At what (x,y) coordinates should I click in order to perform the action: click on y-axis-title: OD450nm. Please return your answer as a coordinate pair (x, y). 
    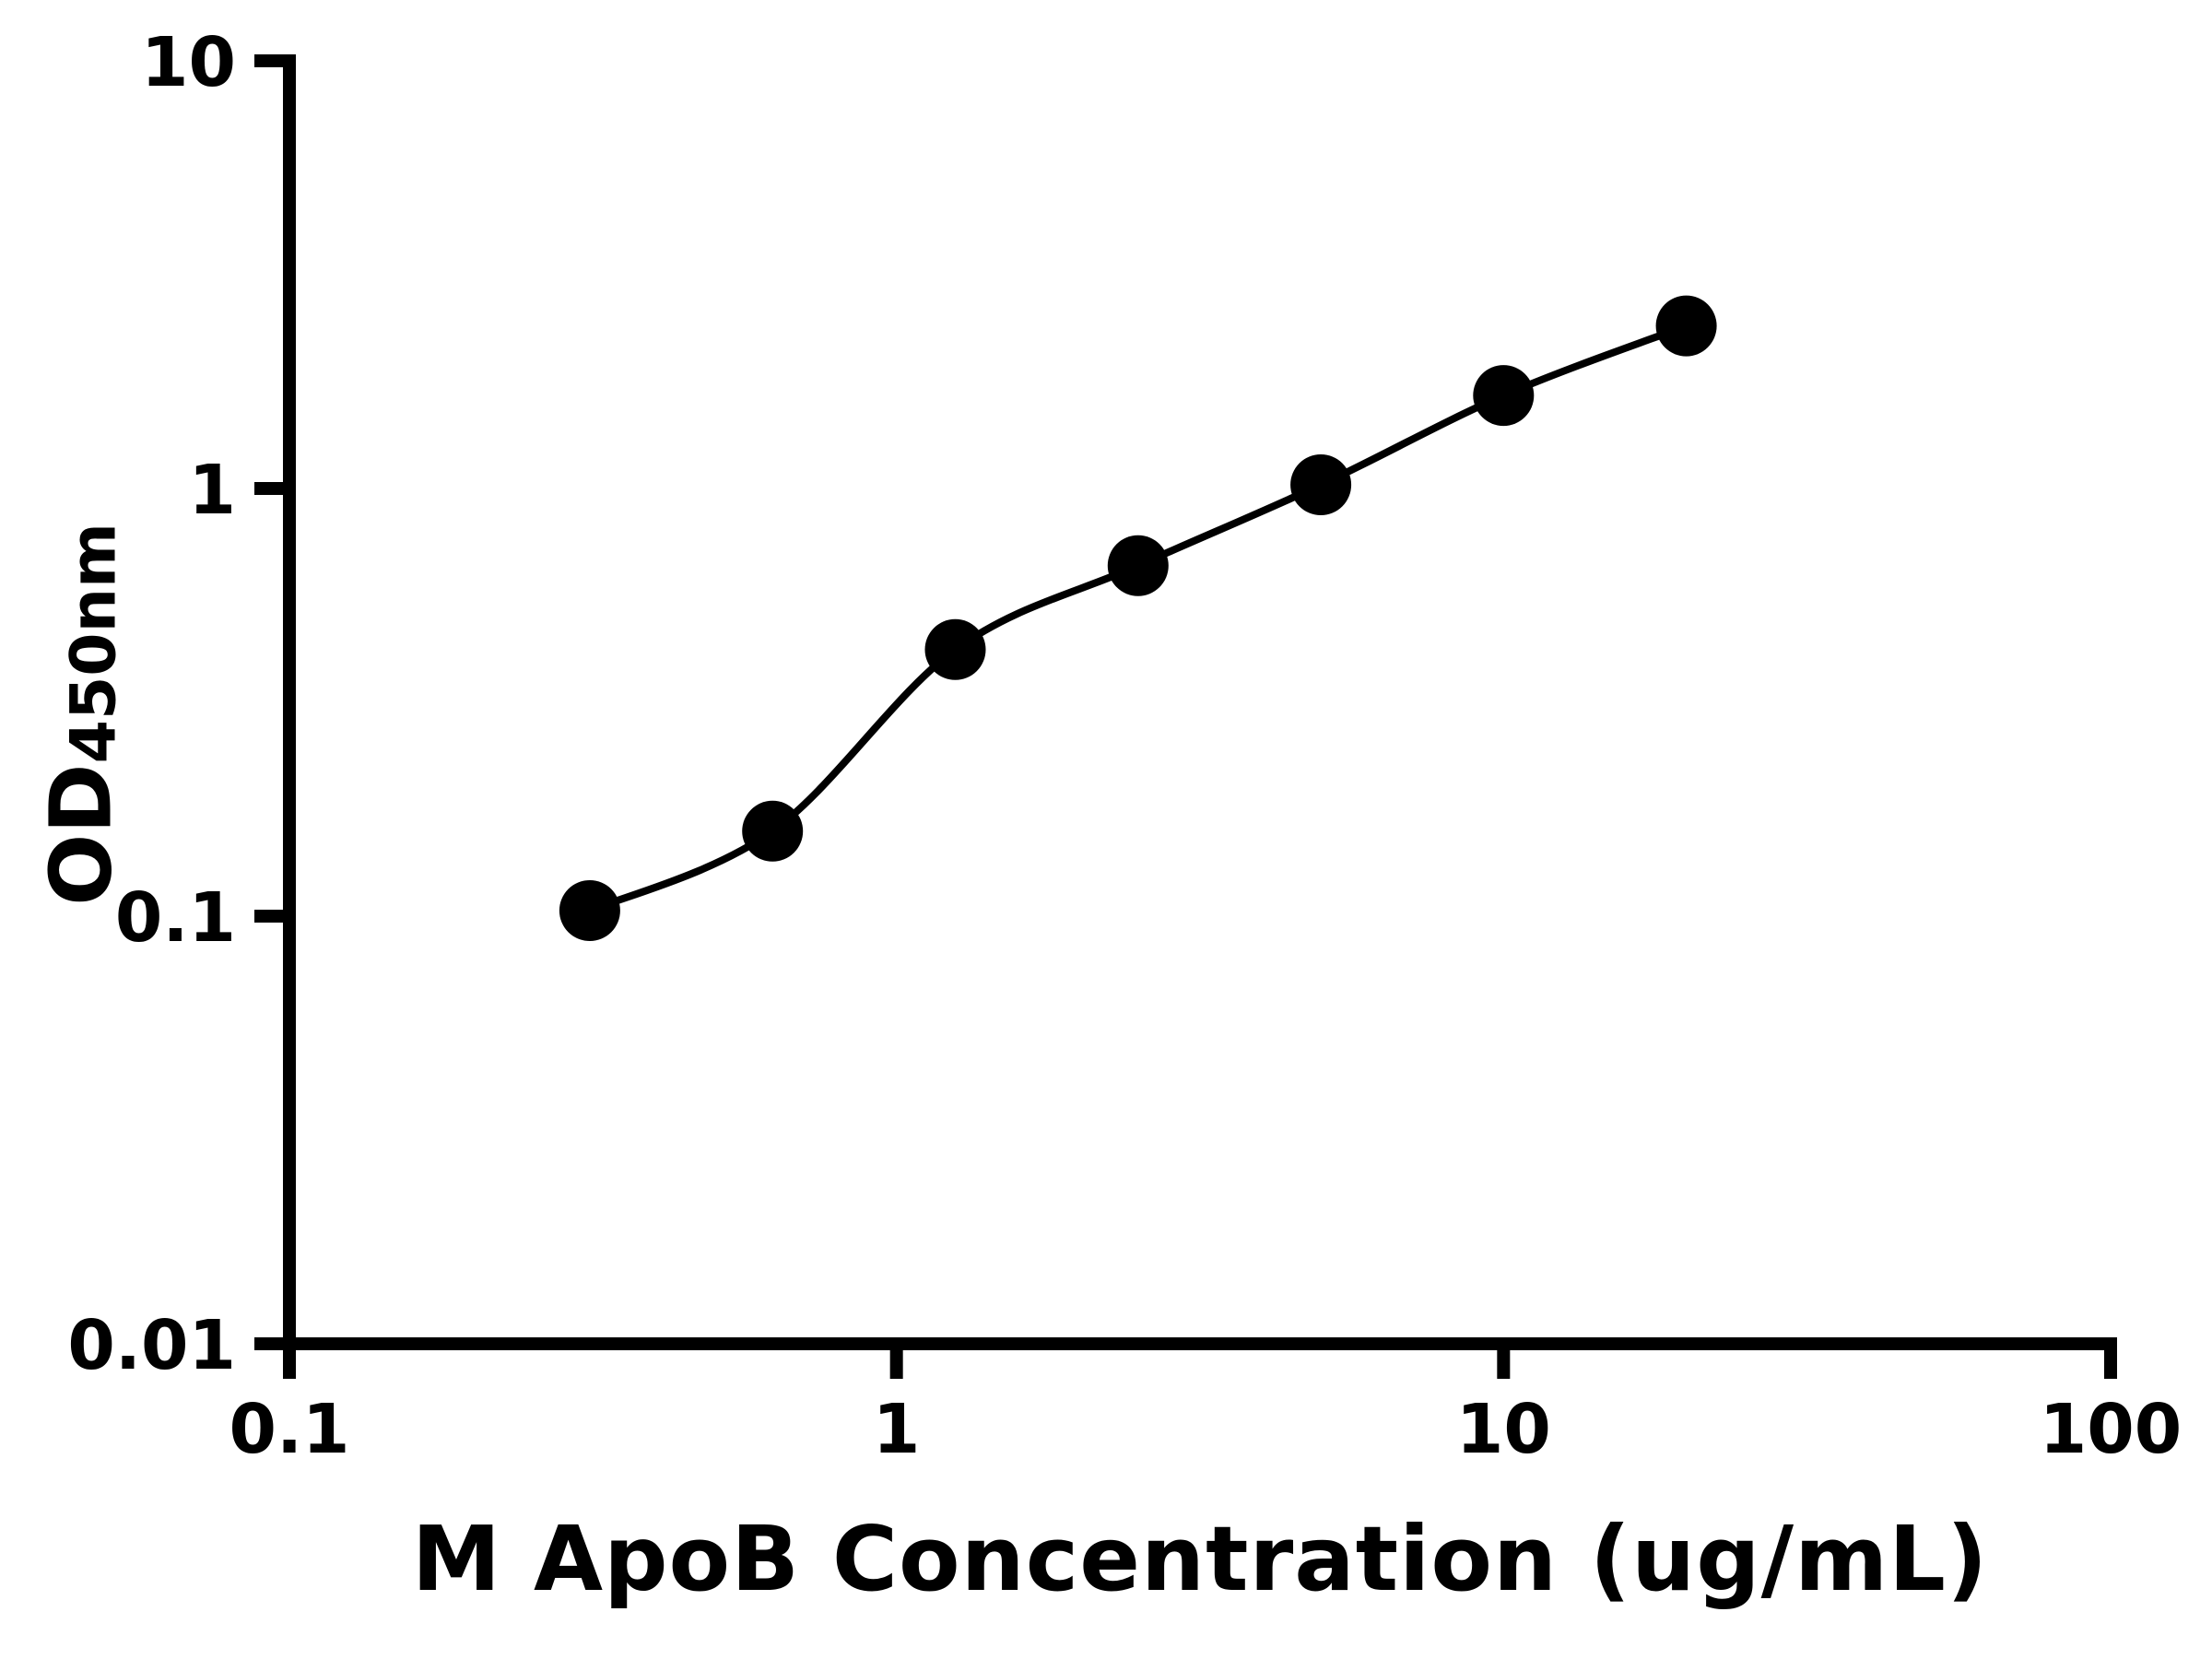
    Looking at the image, I should click on (81, 714).